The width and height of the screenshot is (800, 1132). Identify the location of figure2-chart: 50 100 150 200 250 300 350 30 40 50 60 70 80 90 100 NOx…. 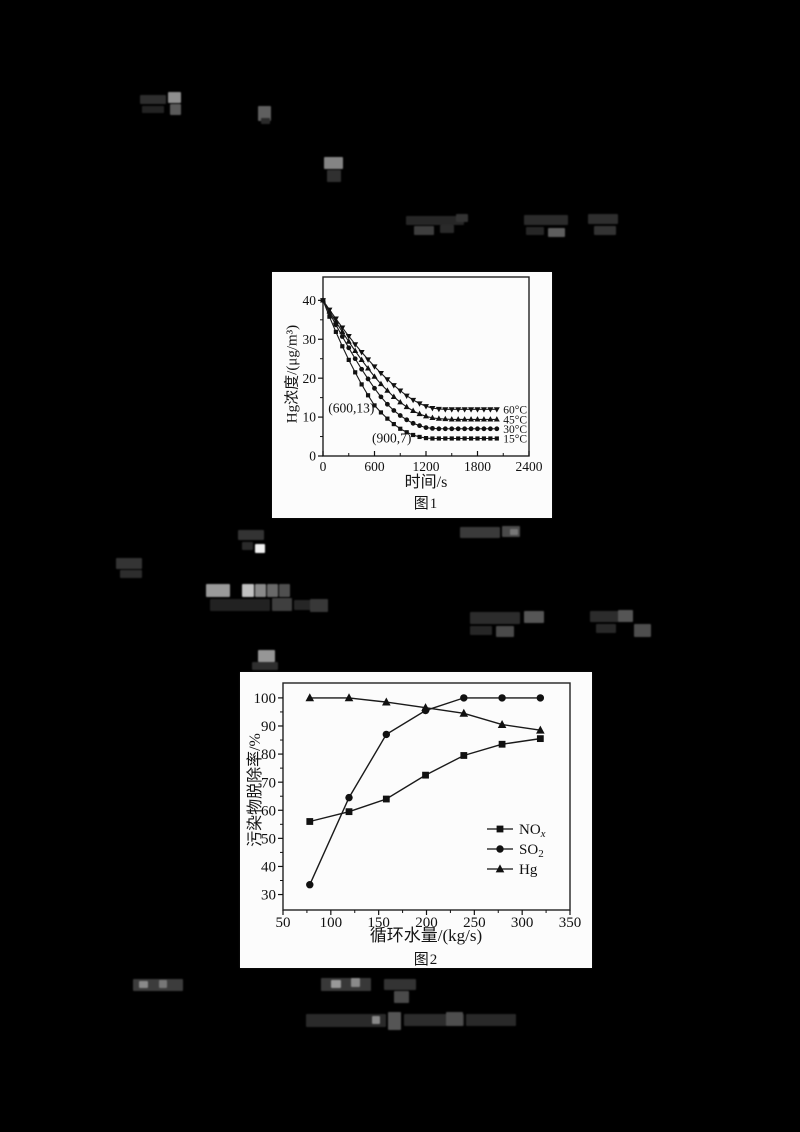
(418, 806).